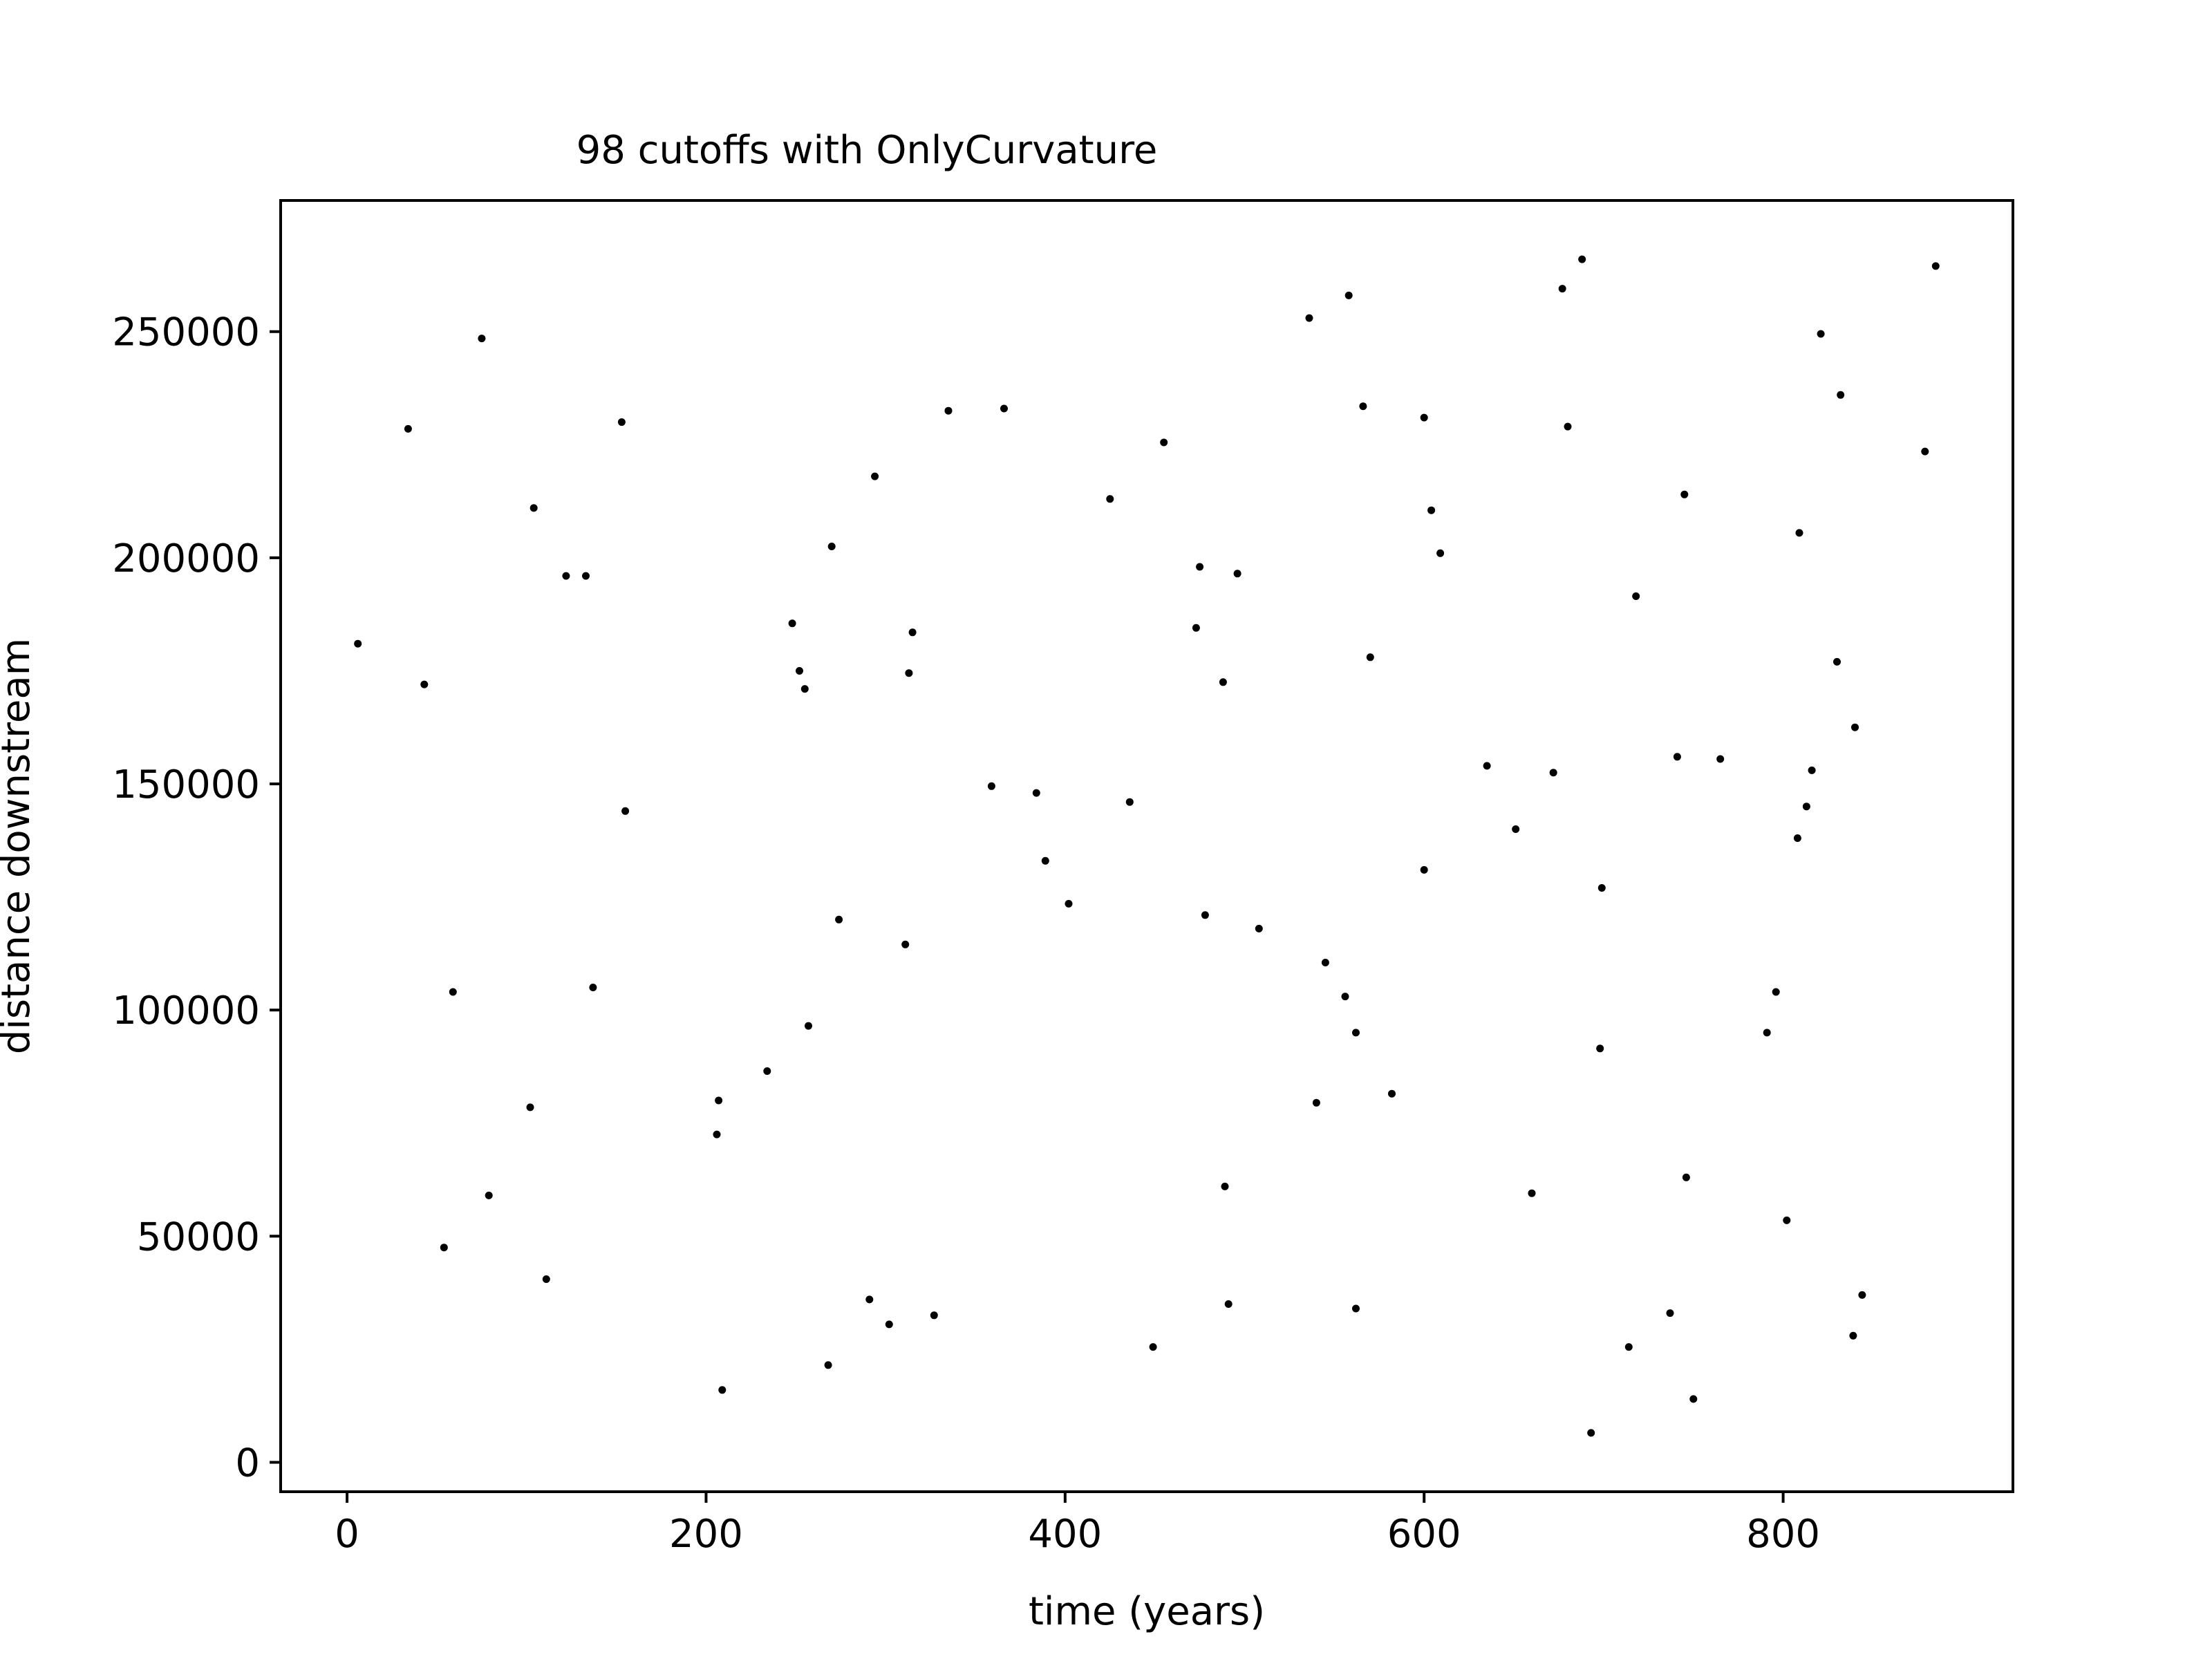 The height and width of the screenshot is (1659, 2212). Describe the element at coordinates (186, 332) in the screenshot. I see `y-tick-label: 250000` at that location.